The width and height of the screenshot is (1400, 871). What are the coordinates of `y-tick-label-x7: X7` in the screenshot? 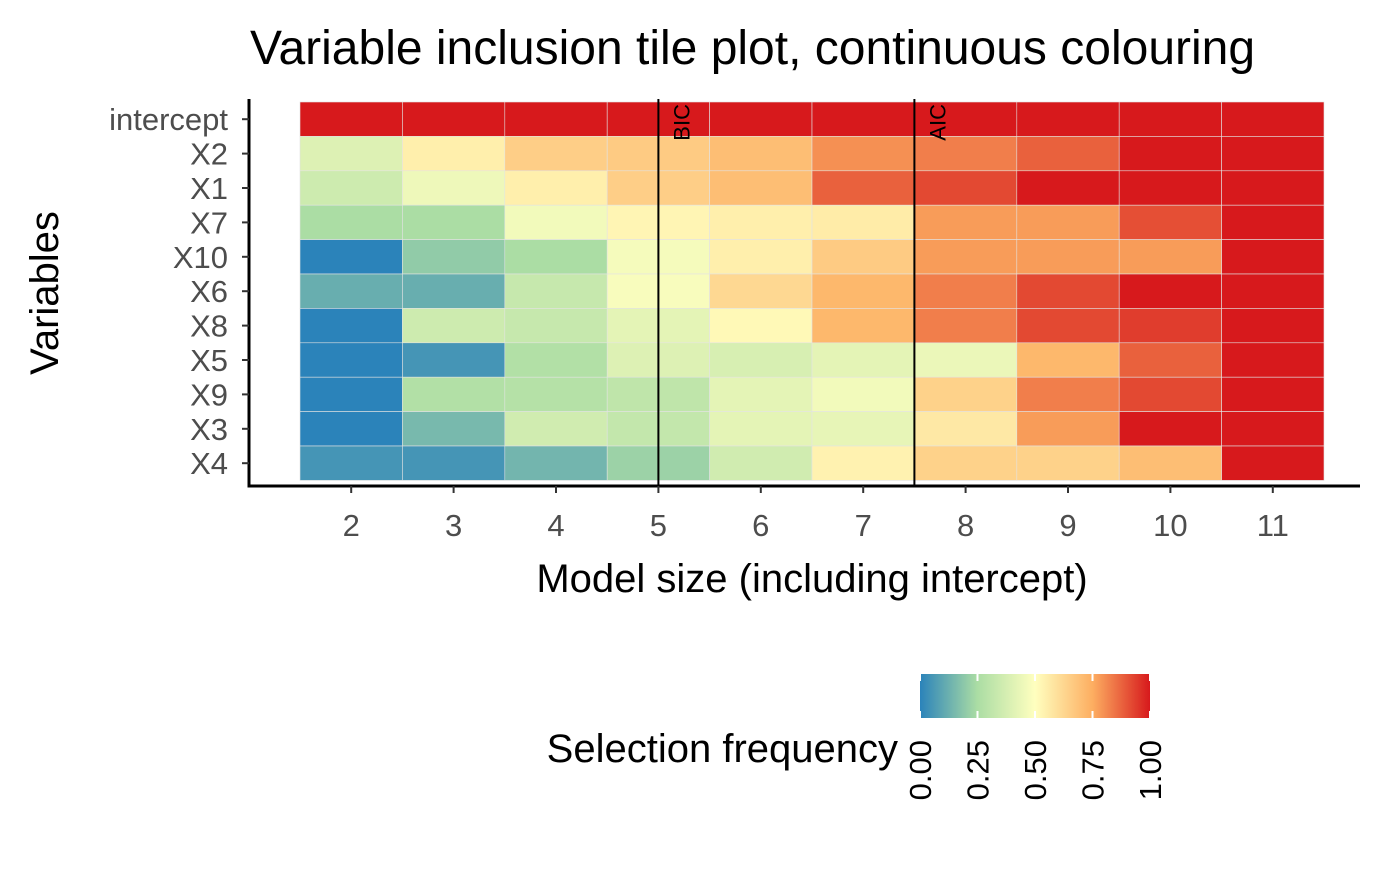 It's located at (209, 222).